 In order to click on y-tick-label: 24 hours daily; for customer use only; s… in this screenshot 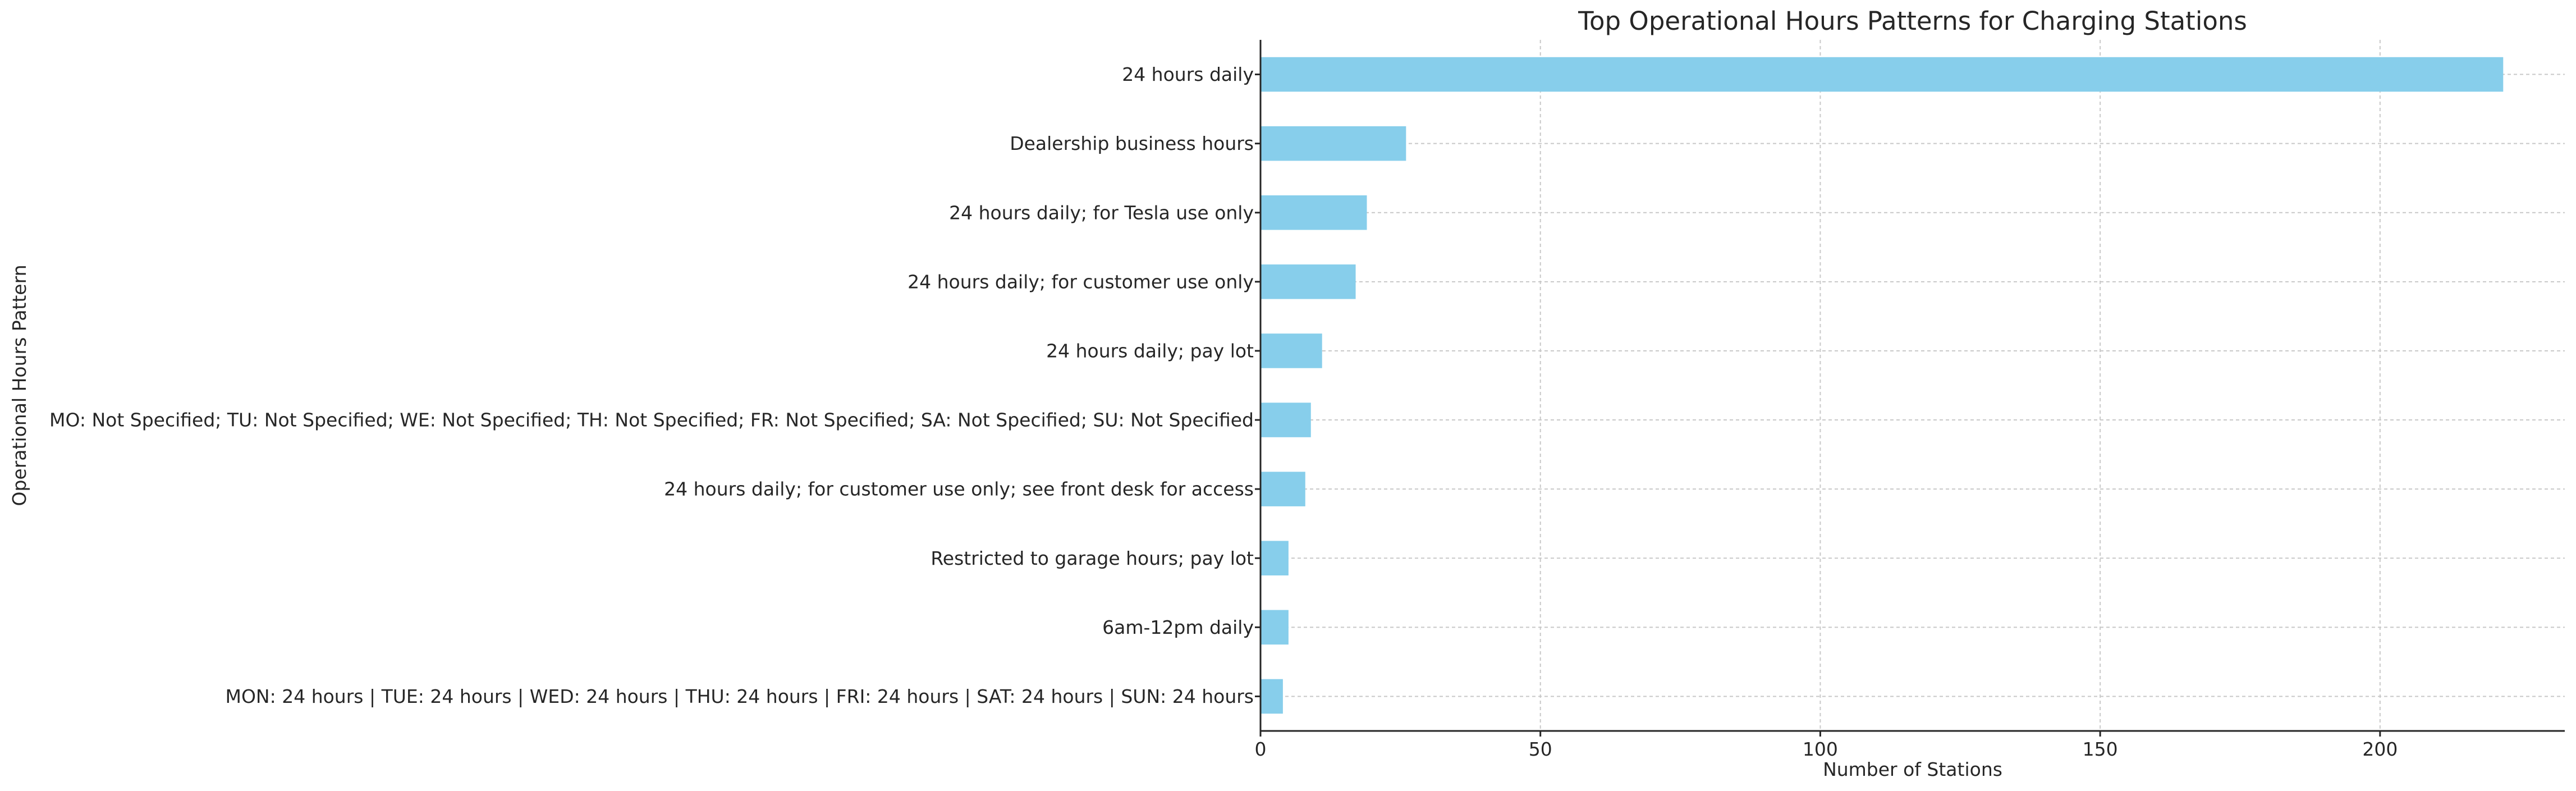, I will do `click(959, 489)`.